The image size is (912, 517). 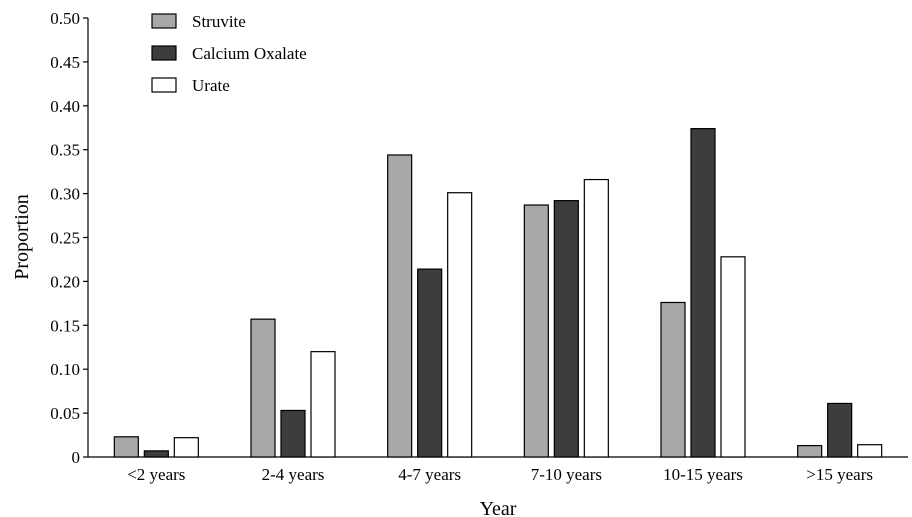 What do you see at coordinates (65, 325) in the screenshot?
I see `y-tick-label: 0.15` at bounding box center [65, 325].